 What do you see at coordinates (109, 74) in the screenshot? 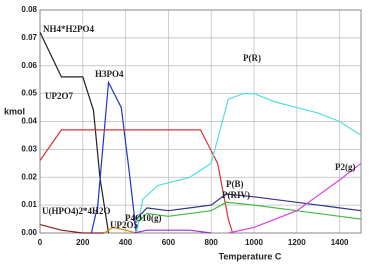
I see `series-label: H3PO4` at bounding box center [109, 74].